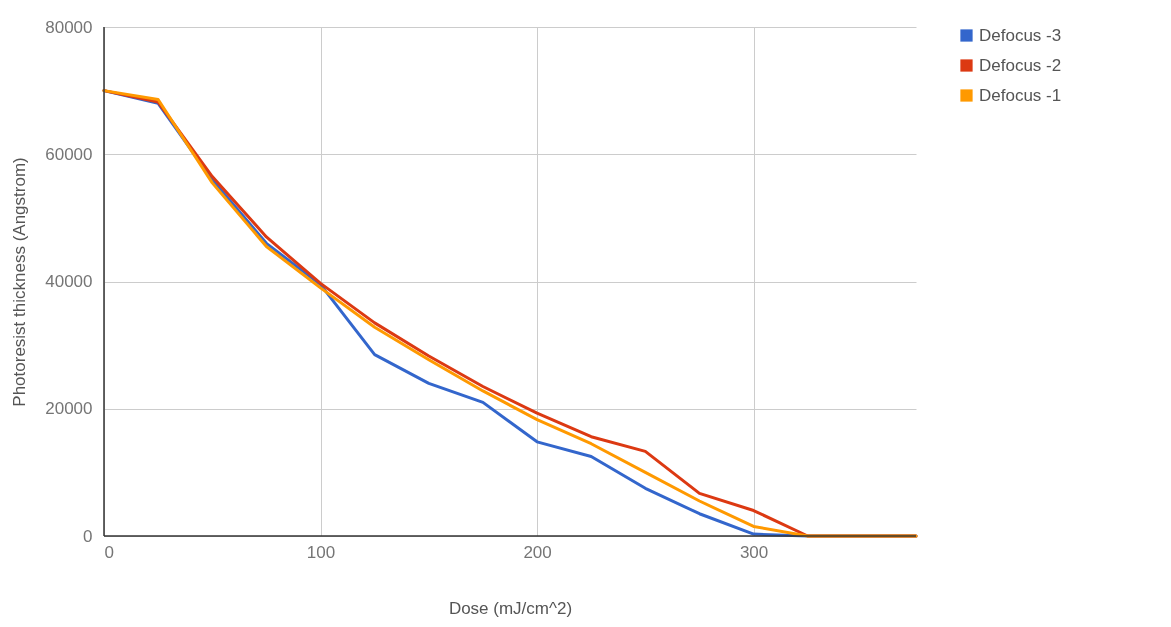  Describe the element at coordinates (69, 154) in the screenshot. I see `y-tick-label: 60000` at that location.